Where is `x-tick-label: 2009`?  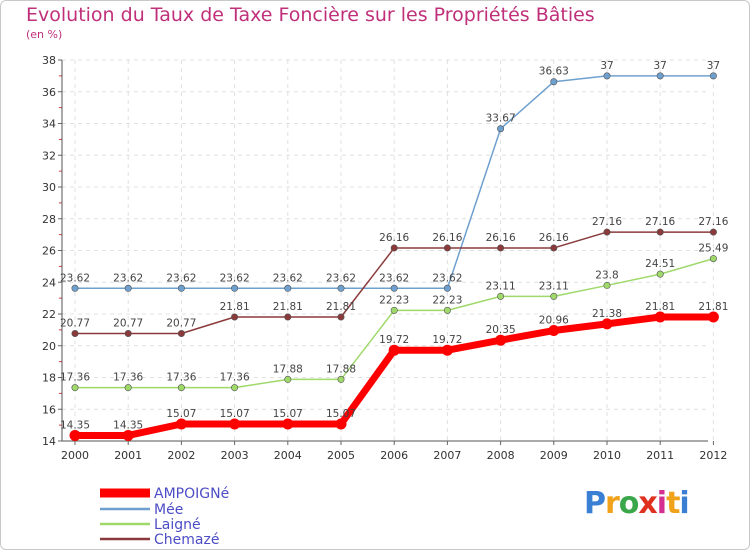 x-tick-label: 2009 is located at coordinates (554, 455).